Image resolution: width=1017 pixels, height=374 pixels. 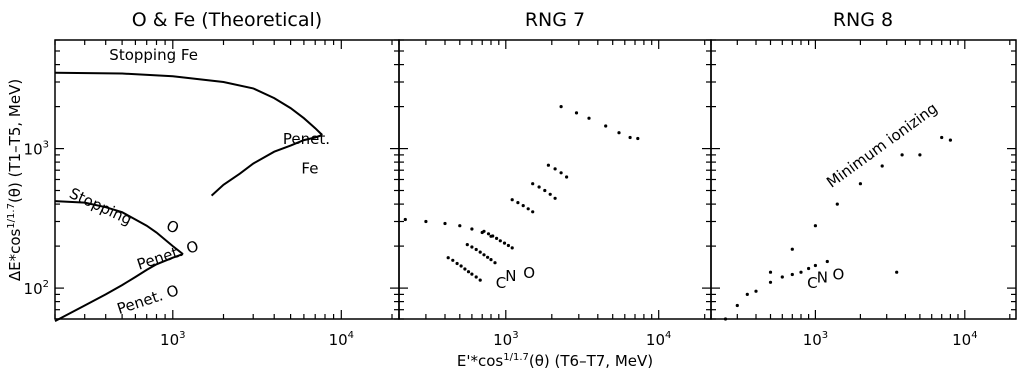 What do you see at coordinates (309, 169) in the screenshot?
I see `annotation-fe: Fe` at bounding box center [309, 169].